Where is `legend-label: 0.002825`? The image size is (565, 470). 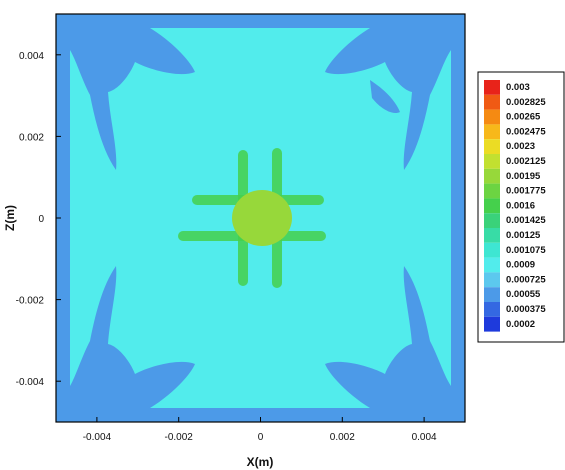 legend-label: 0.002825 is located at coordinates (526, 102).